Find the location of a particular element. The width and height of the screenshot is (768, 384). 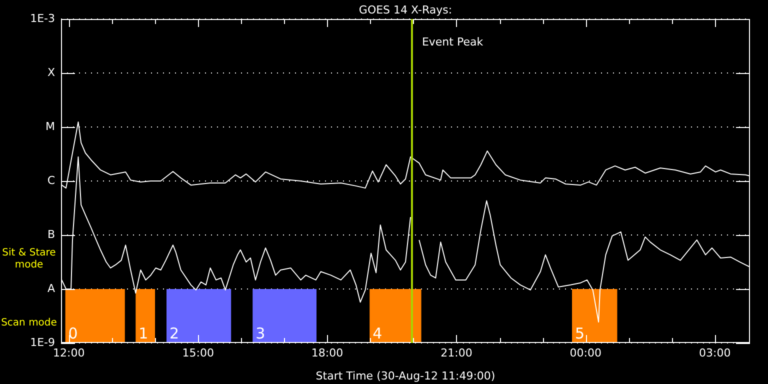

text: Sit & Stare mode is located at coordinates (29, 259).